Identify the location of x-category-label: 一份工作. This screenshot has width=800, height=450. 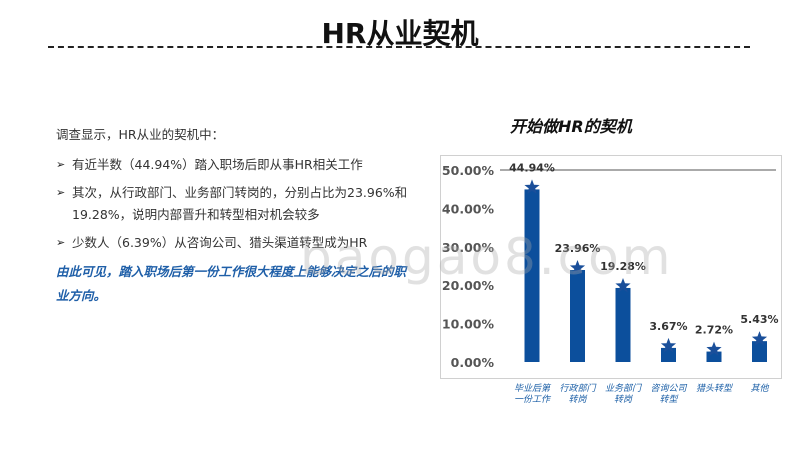
(533, 399).